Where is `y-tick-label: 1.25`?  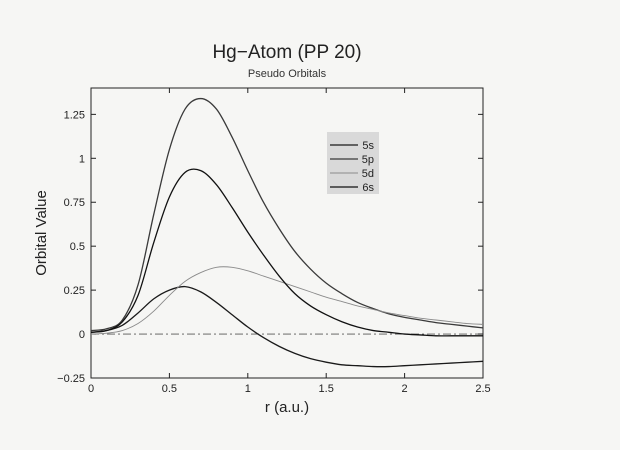 y-tick-label: 1.25 is located at coordinates (74, 115).